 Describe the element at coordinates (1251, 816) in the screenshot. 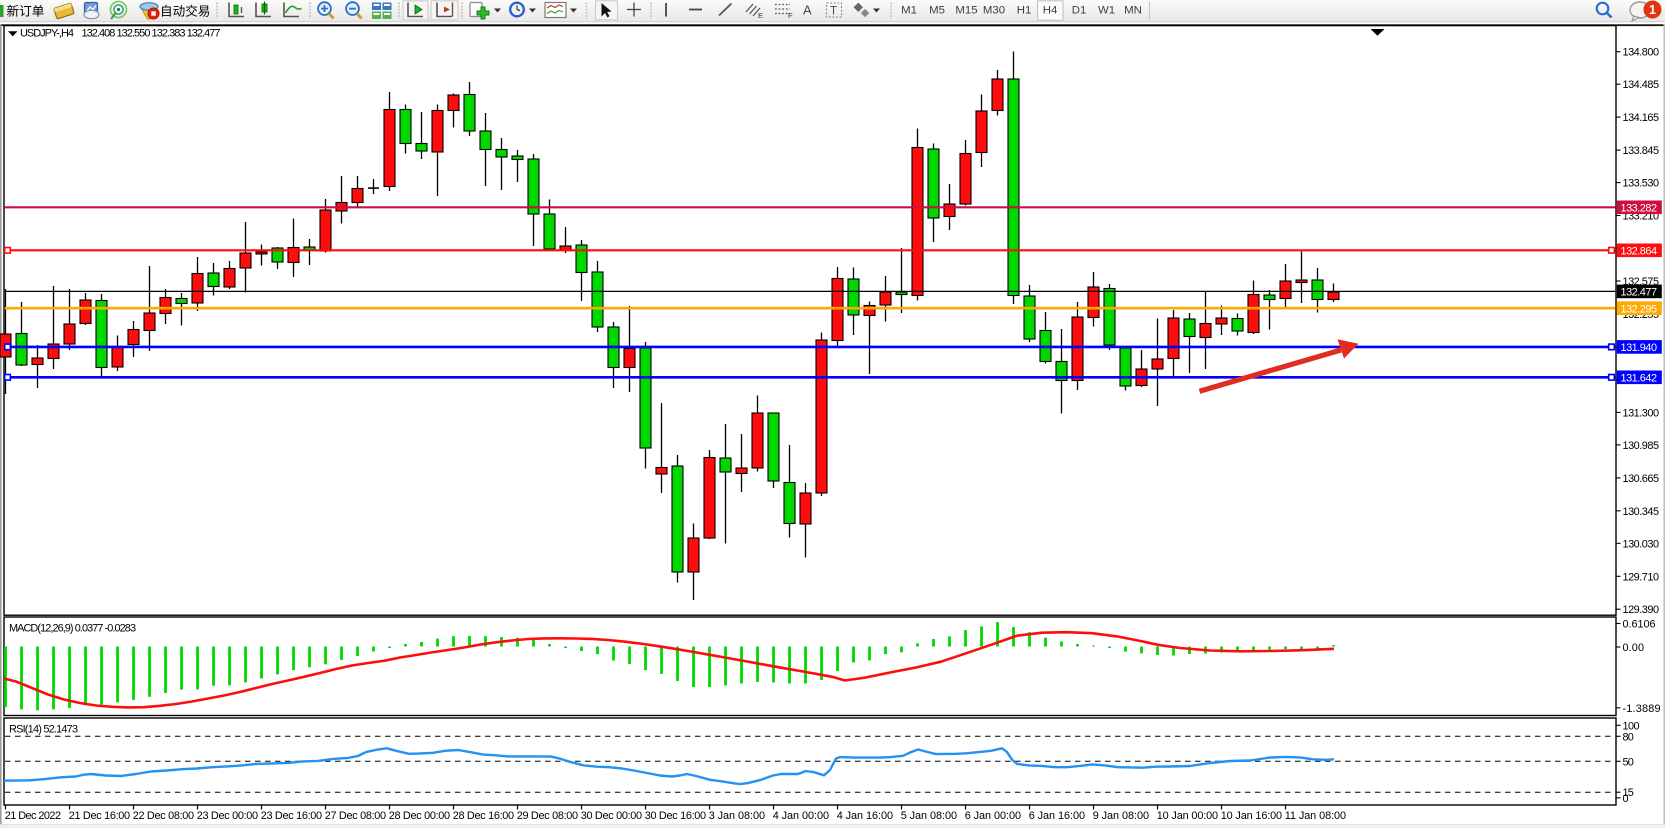

I see `svg-text: 10 Jan 16:00` at that location.